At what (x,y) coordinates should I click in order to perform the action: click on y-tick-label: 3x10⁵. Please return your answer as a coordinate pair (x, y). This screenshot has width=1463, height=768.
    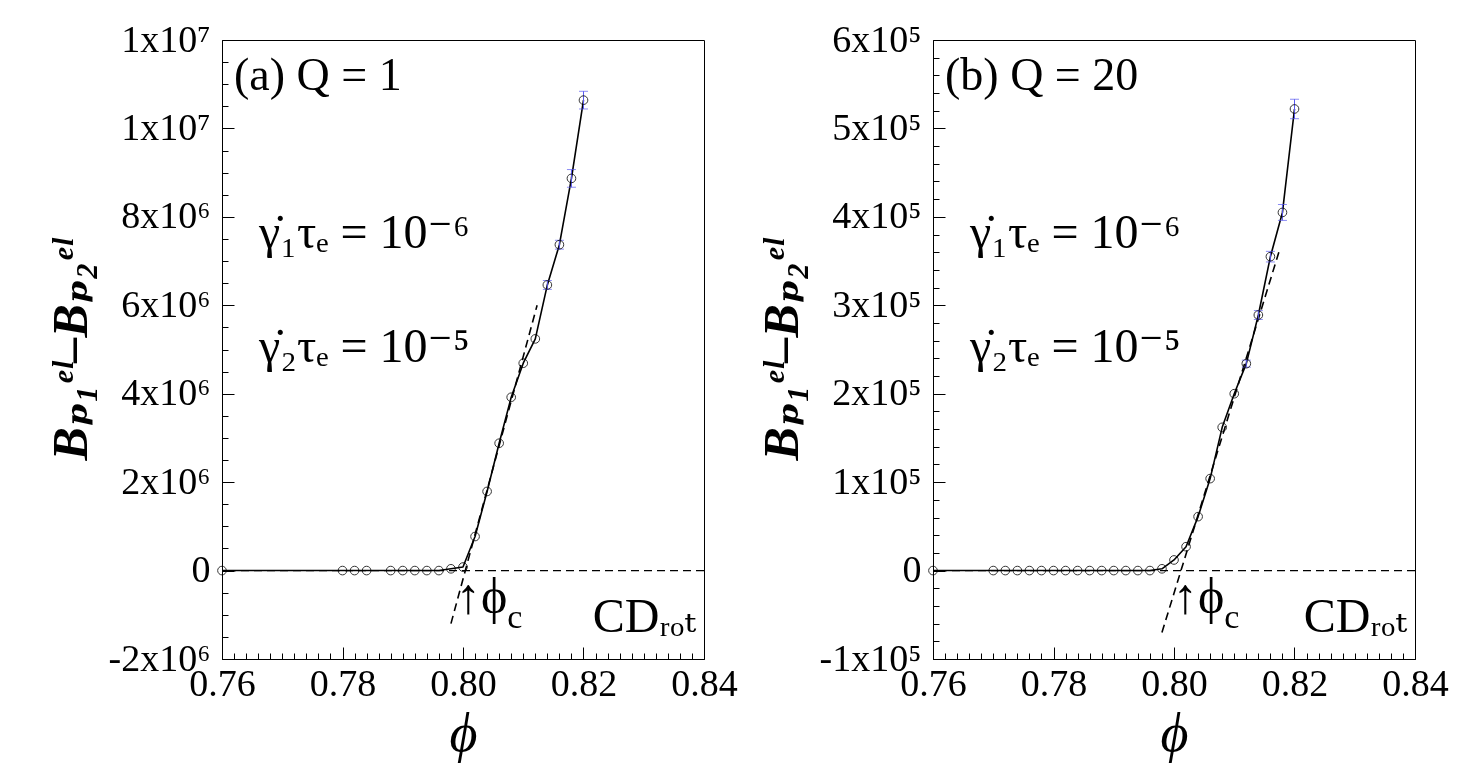
    Looking at the image, I should click on (877, 303).